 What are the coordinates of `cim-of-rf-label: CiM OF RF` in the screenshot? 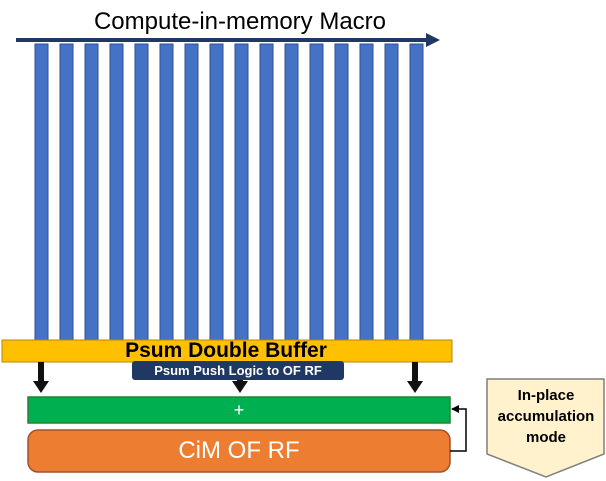 It's located at (239, 450).